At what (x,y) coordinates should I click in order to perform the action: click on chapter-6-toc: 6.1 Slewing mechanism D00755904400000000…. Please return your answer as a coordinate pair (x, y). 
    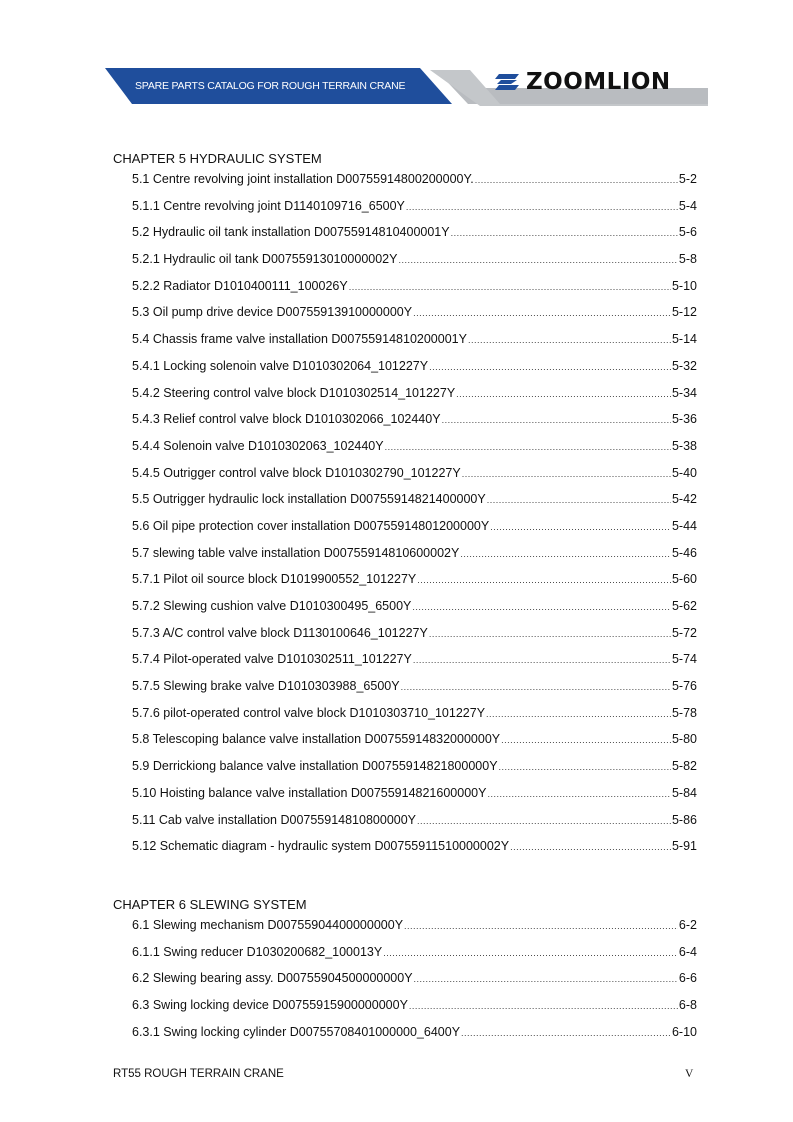
    Looking at the image, I should click on (414, 984).